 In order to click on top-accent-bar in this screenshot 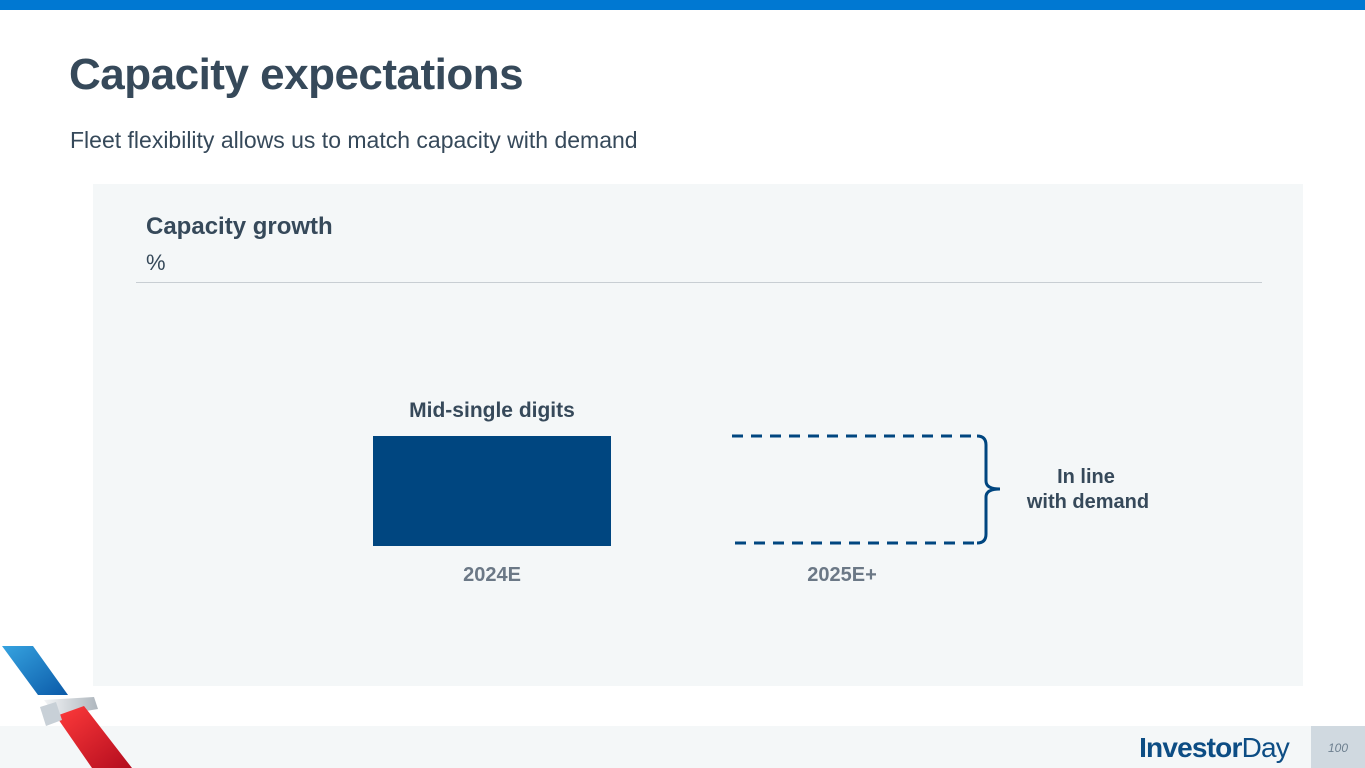, I will do `click(682, 5)`.